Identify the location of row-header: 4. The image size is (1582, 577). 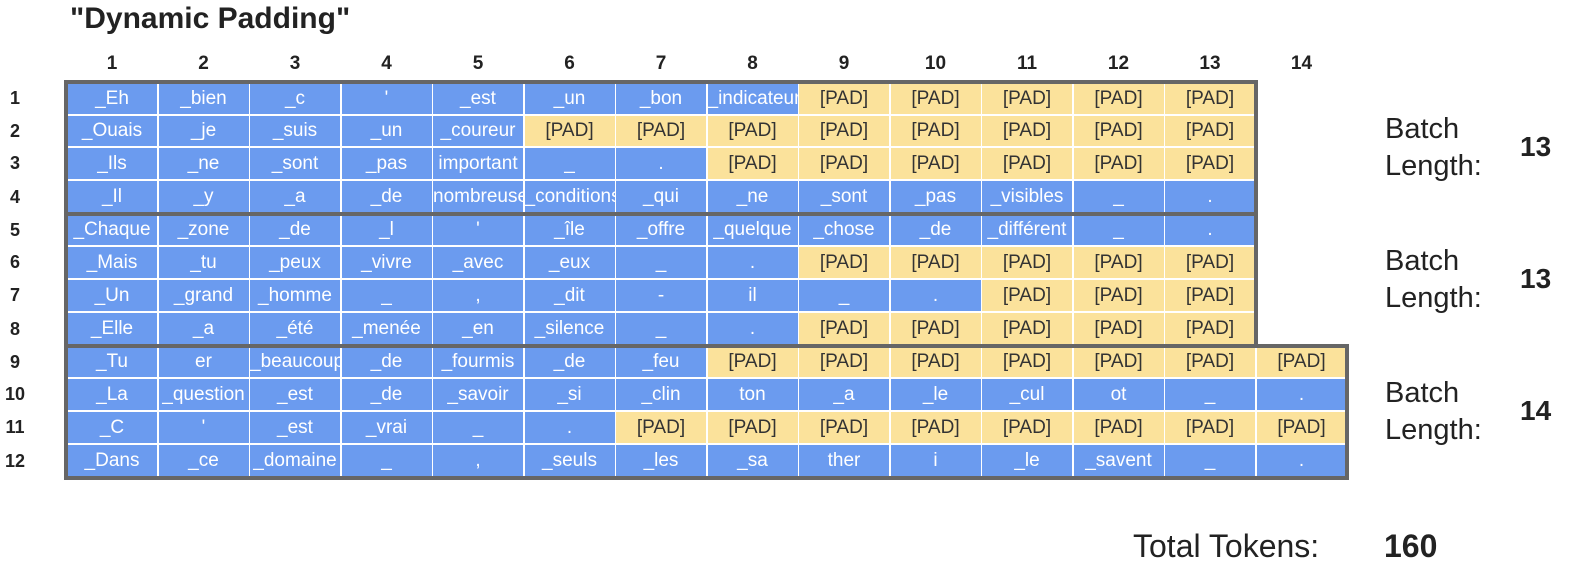
(14, 197).